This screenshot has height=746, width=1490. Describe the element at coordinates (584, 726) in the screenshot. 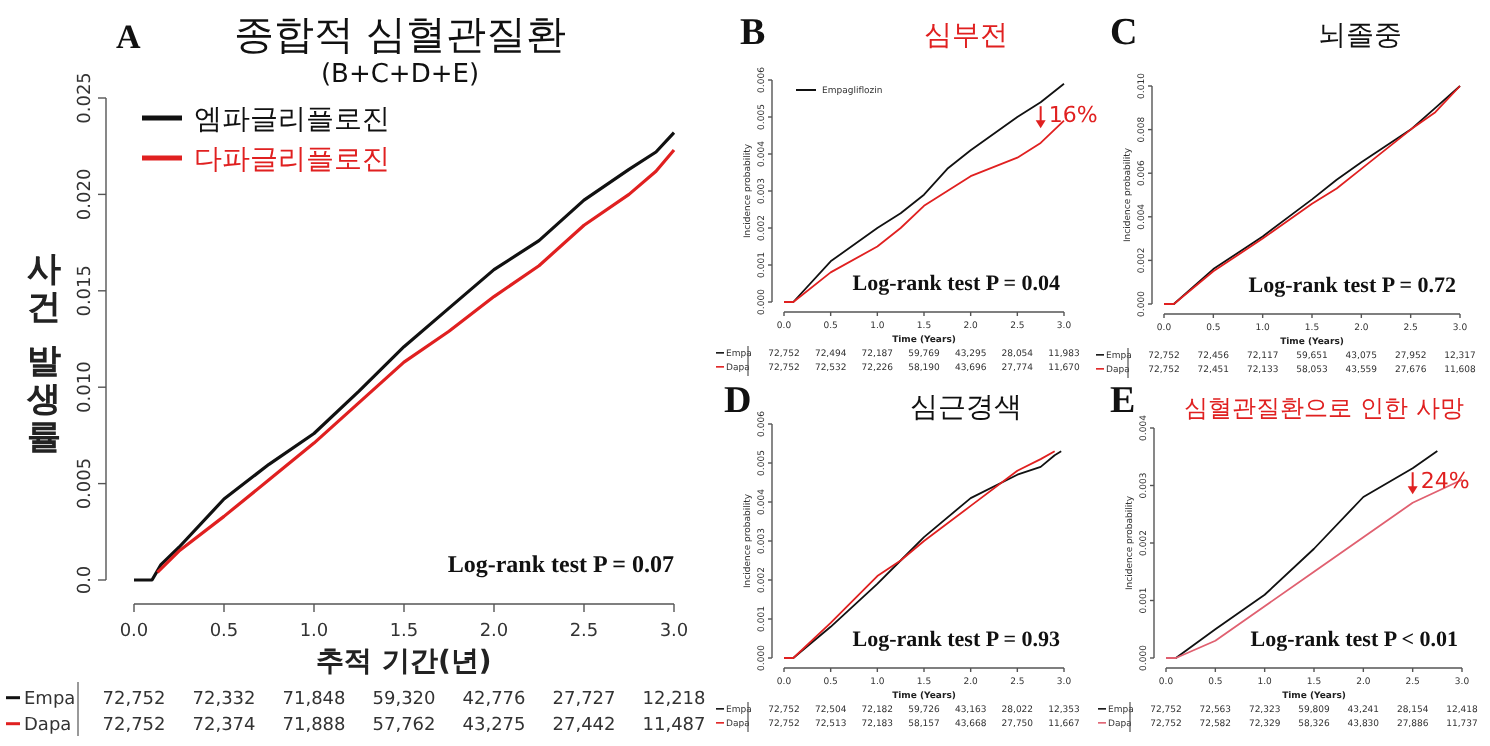

I see `text: 27,442` at that location.